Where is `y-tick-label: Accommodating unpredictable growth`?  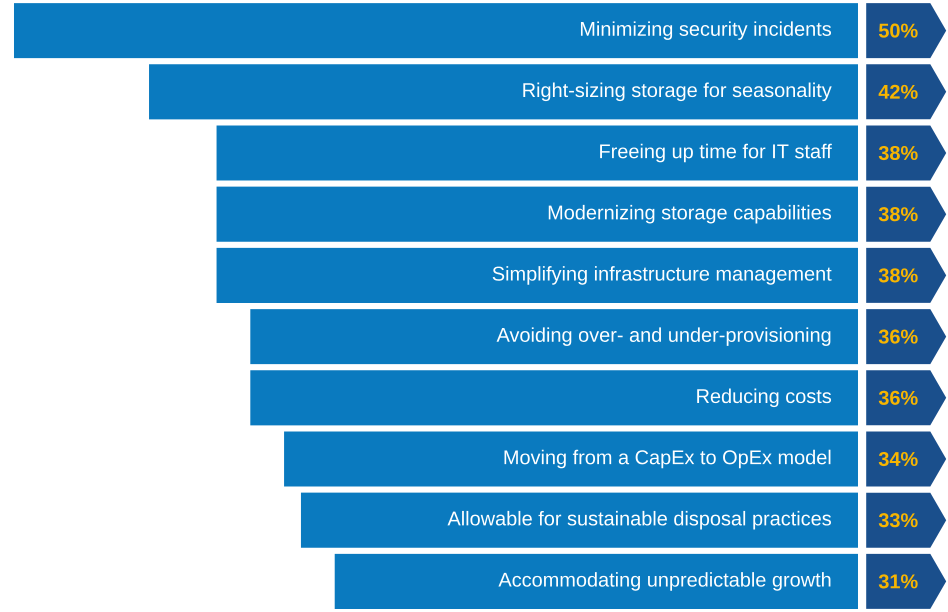
y-tick-label: Accommodating unpredictable growth is located at coordinates (664, 581).